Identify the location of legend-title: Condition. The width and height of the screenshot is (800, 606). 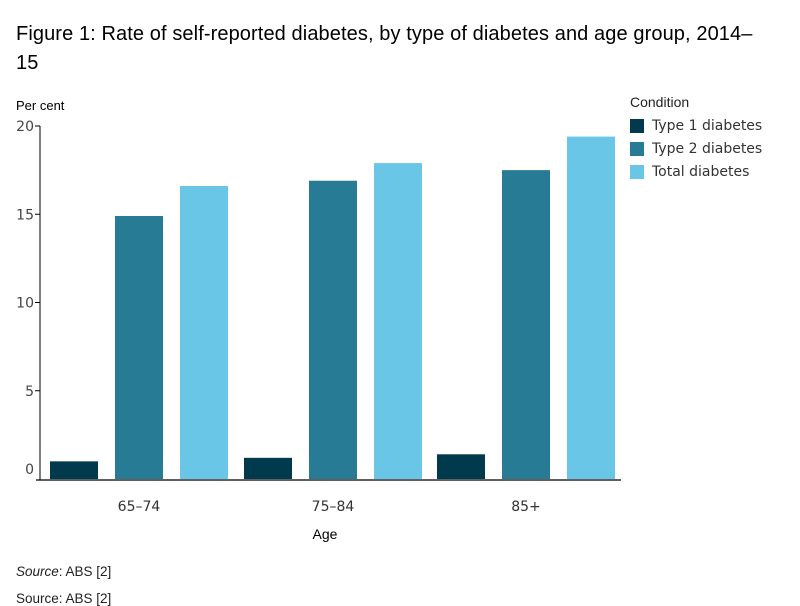
(660, 102).